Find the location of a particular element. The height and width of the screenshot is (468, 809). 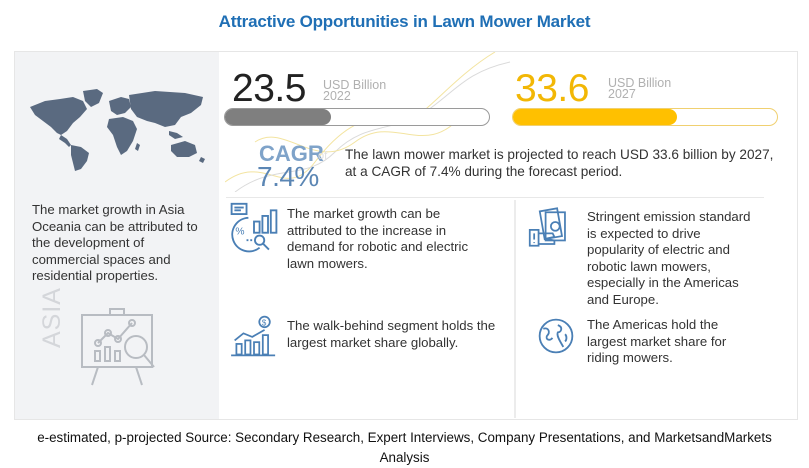

region-label: ASIA is located at coordinates (52, 317).